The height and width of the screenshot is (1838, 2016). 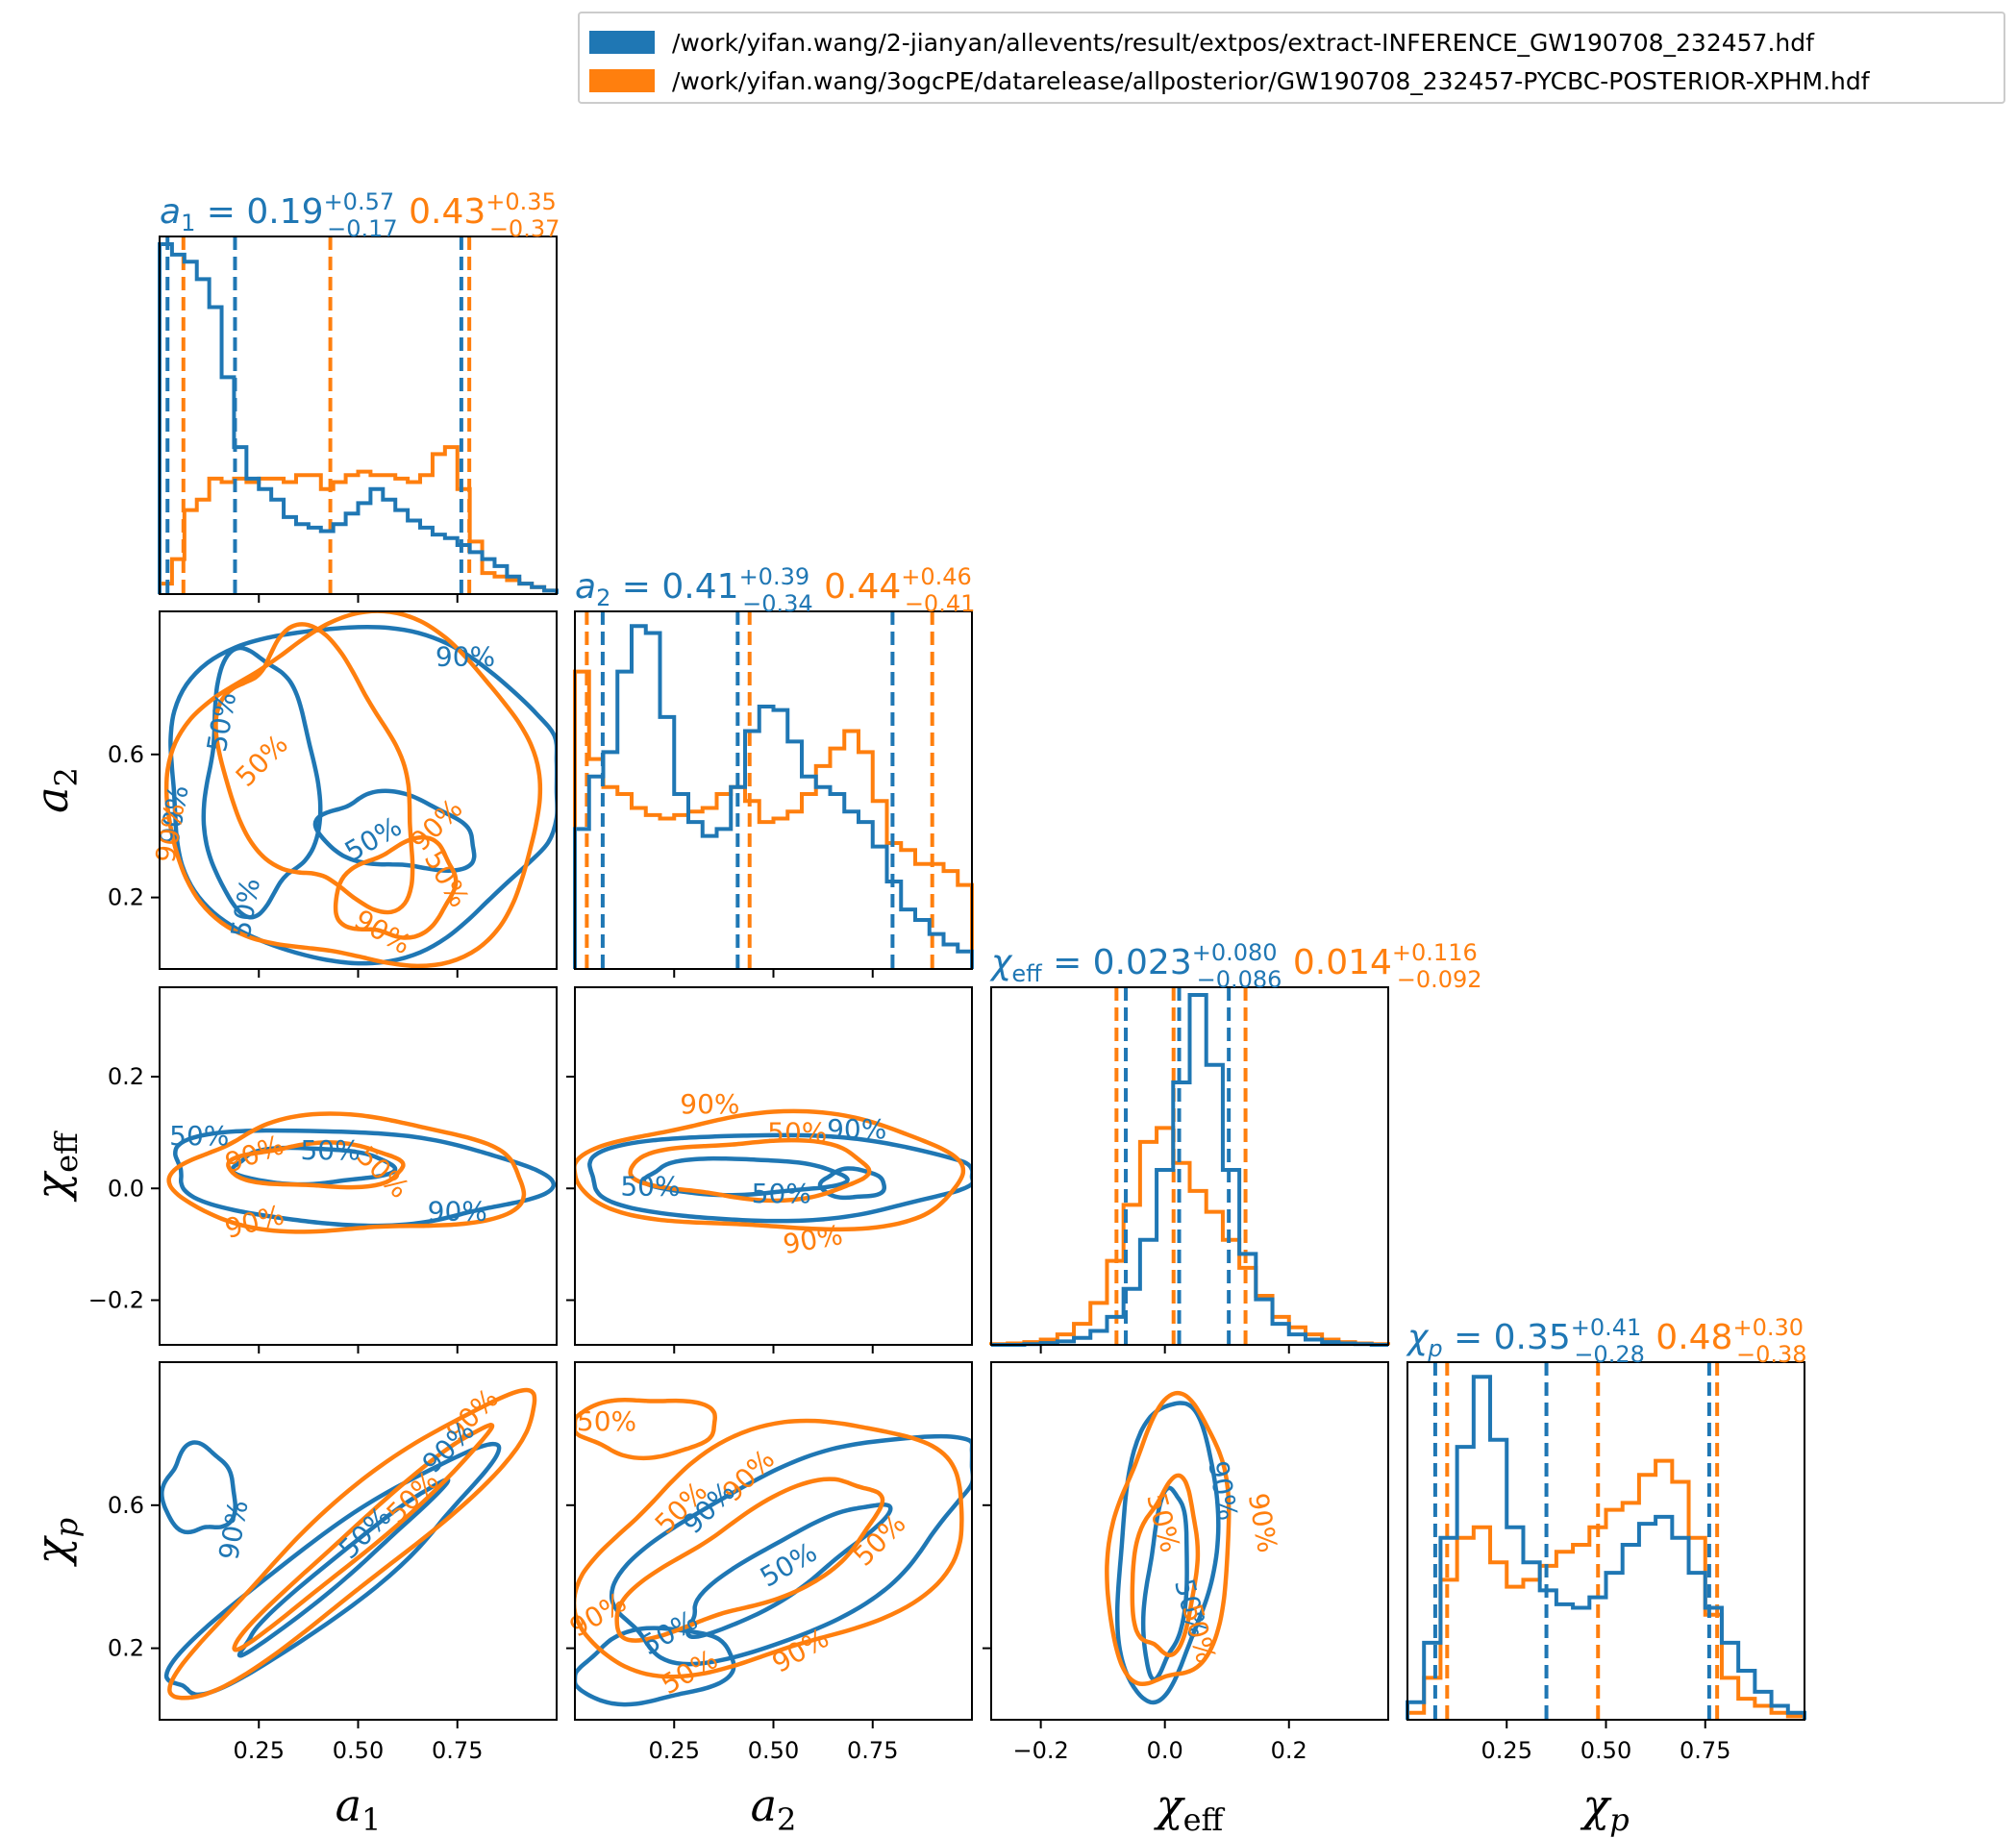 I want to click on ytick-label-a2: 0.2, so click(x=126, y=897).